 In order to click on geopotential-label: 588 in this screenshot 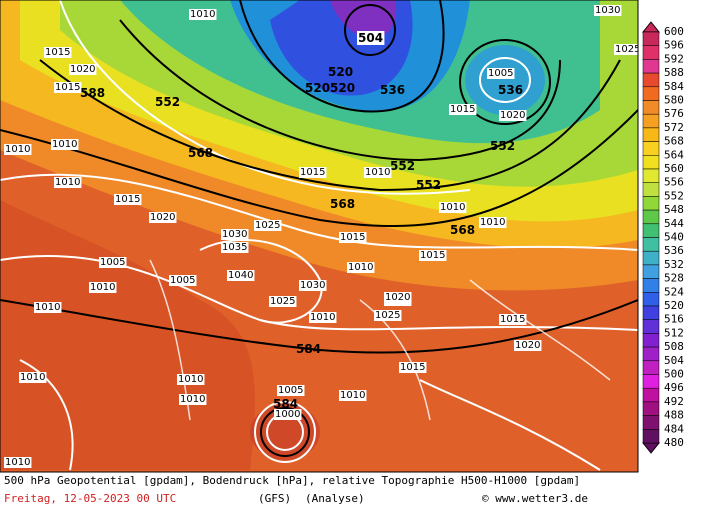, I will do `click(92, 93)`.